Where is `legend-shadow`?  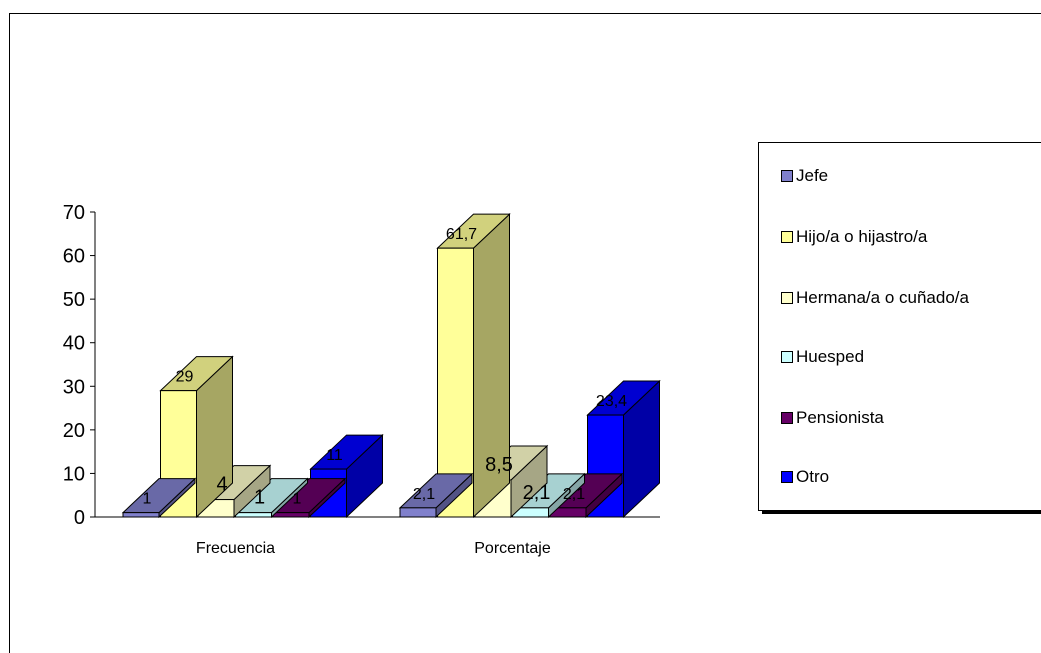 legend-shadow is located at coordinates (901, 512).